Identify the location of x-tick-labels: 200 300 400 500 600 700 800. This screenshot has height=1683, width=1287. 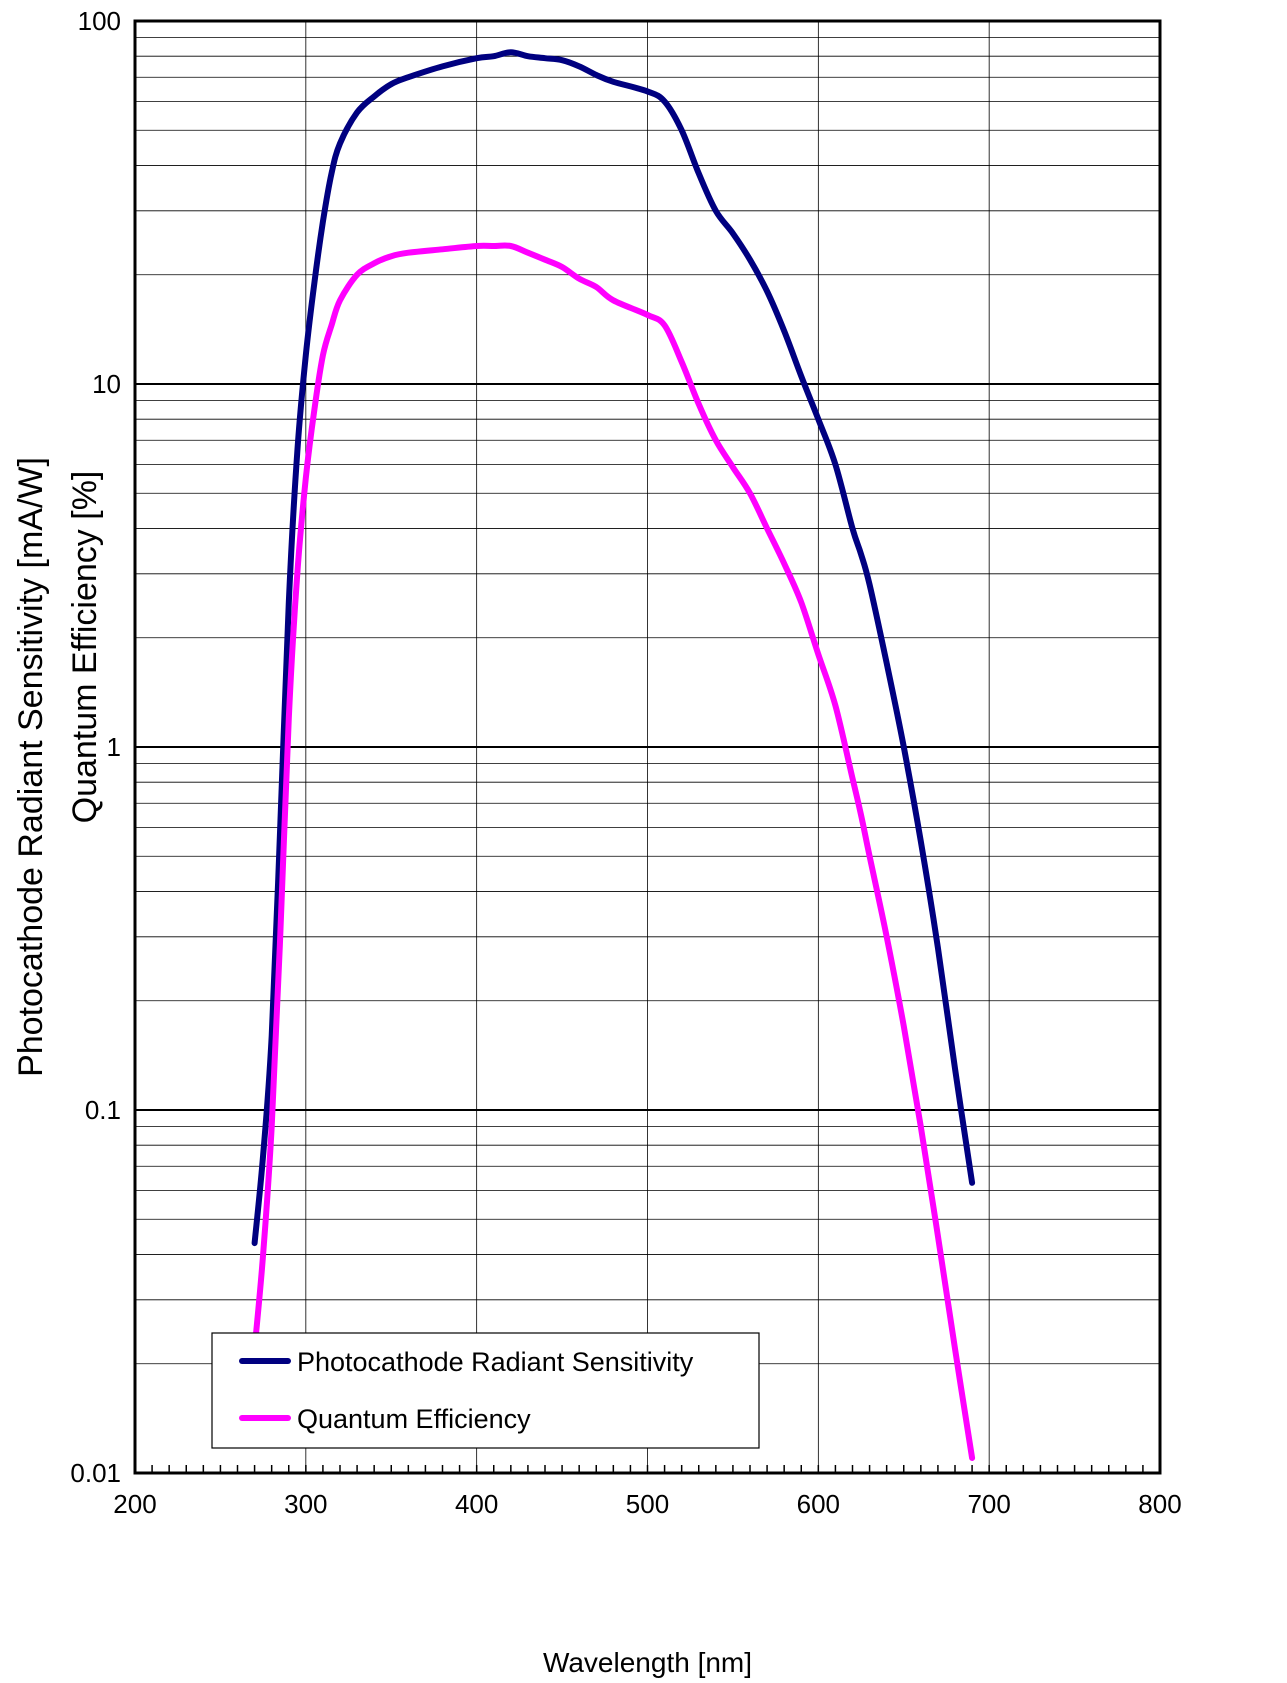
(647, 1504).